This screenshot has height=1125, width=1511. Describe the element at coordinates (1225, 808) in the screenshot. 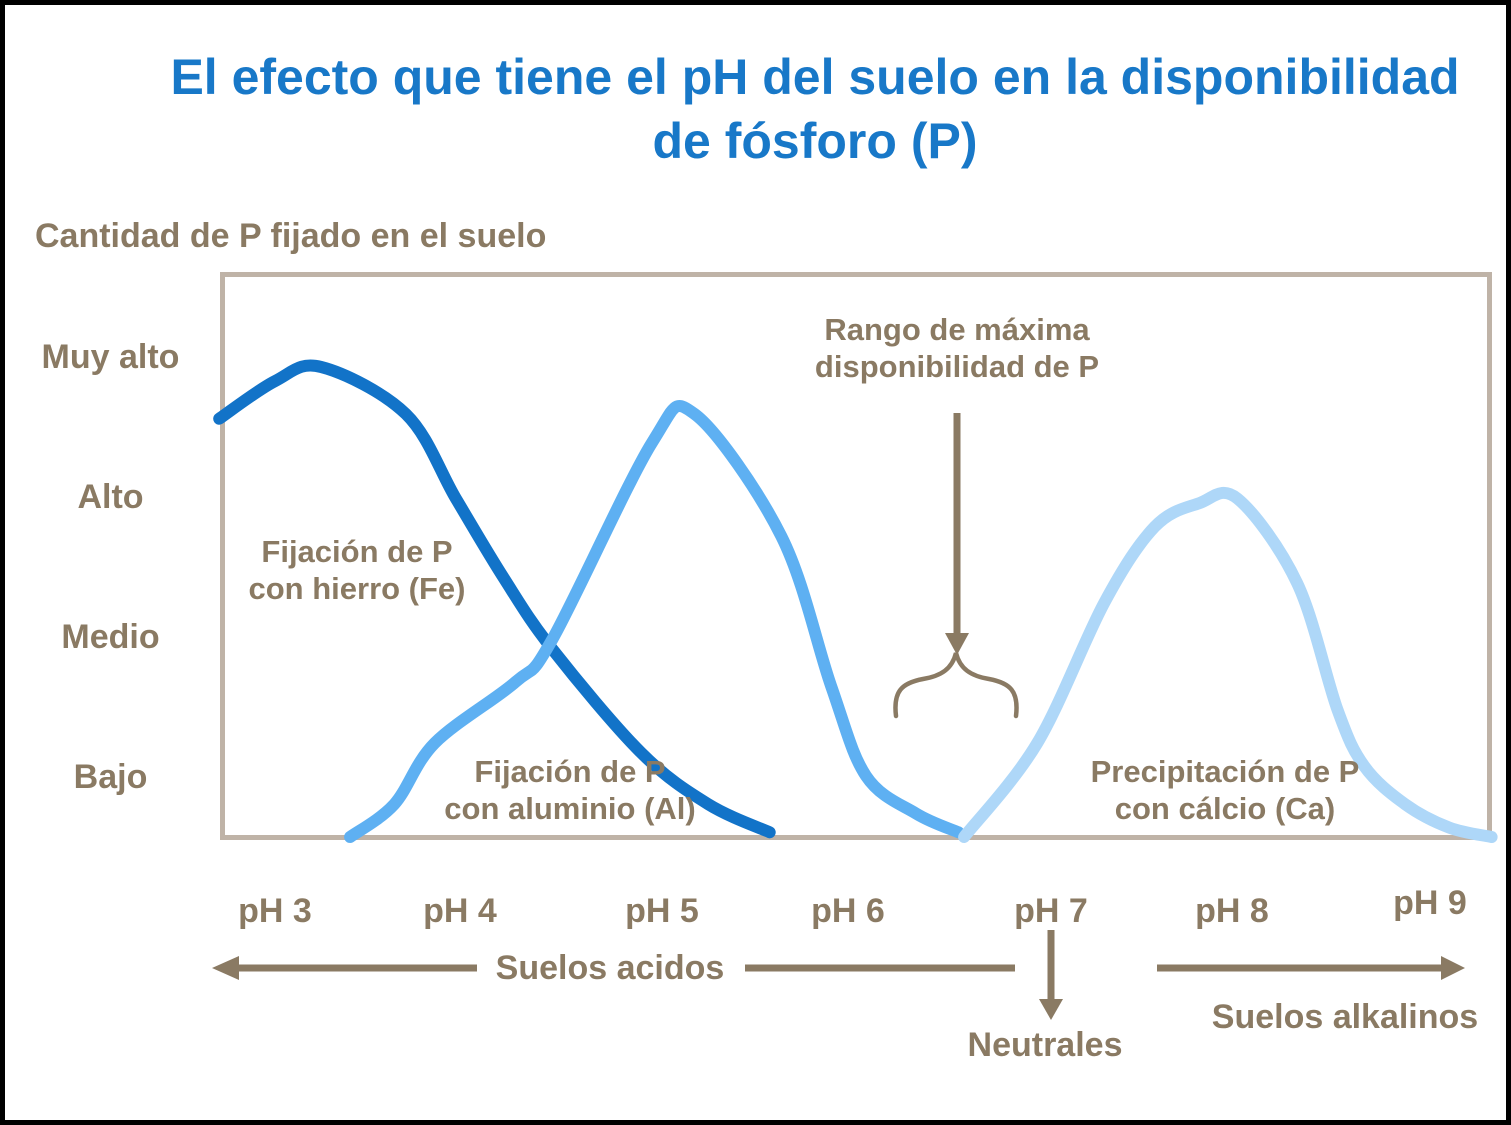

I see `label-curve-ca-line2: con cálcio (Ca)` at that location.